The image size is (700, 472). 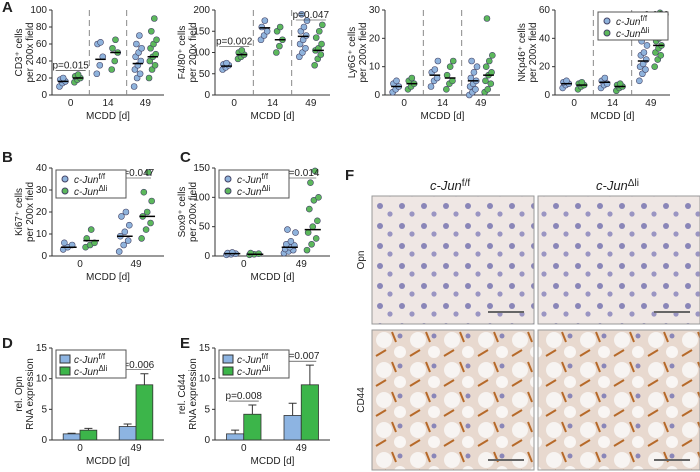 I want to click on y-tick-label: 10, so click(x=42, y=234).